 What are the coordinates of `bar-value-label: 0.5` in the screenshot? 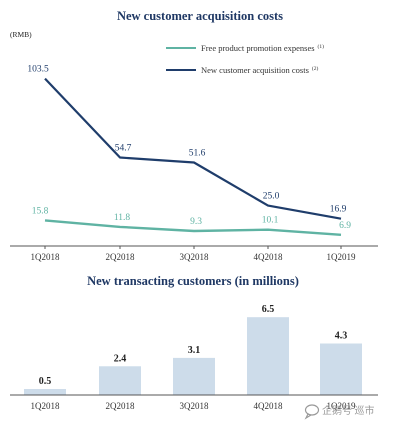 It's located at (45, 381).